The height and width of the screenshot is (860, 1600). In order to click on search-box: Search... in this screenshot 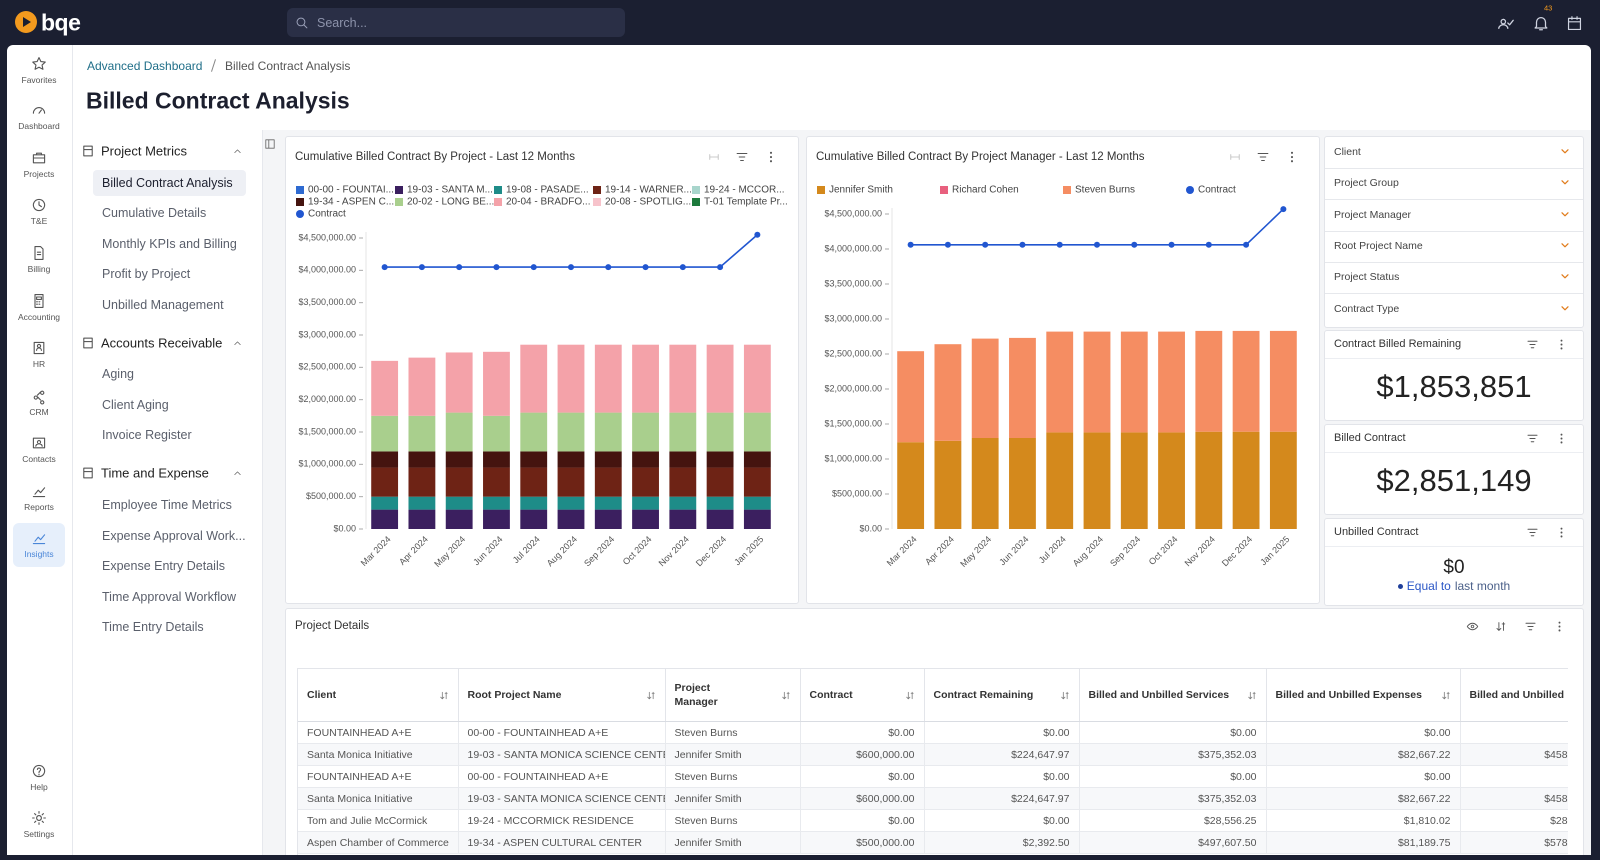, I will do `click(456, 22)`.